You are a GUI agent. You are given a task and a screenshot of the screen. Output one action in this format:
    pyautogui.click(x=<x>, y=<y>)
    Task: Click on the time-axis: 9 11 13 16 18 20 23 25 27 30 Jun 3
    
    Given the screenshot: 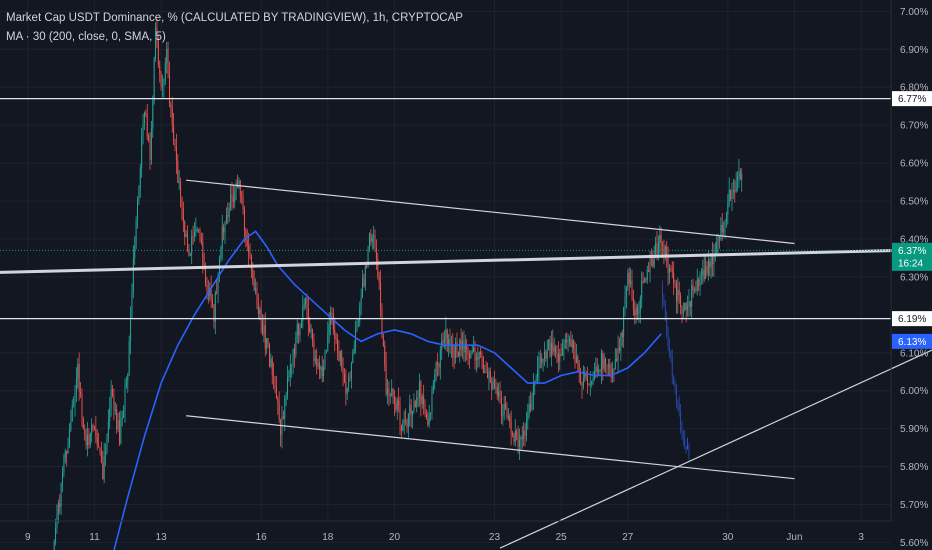 What is the action you would take?
    pyautogui.click(x=444, y=537)
    